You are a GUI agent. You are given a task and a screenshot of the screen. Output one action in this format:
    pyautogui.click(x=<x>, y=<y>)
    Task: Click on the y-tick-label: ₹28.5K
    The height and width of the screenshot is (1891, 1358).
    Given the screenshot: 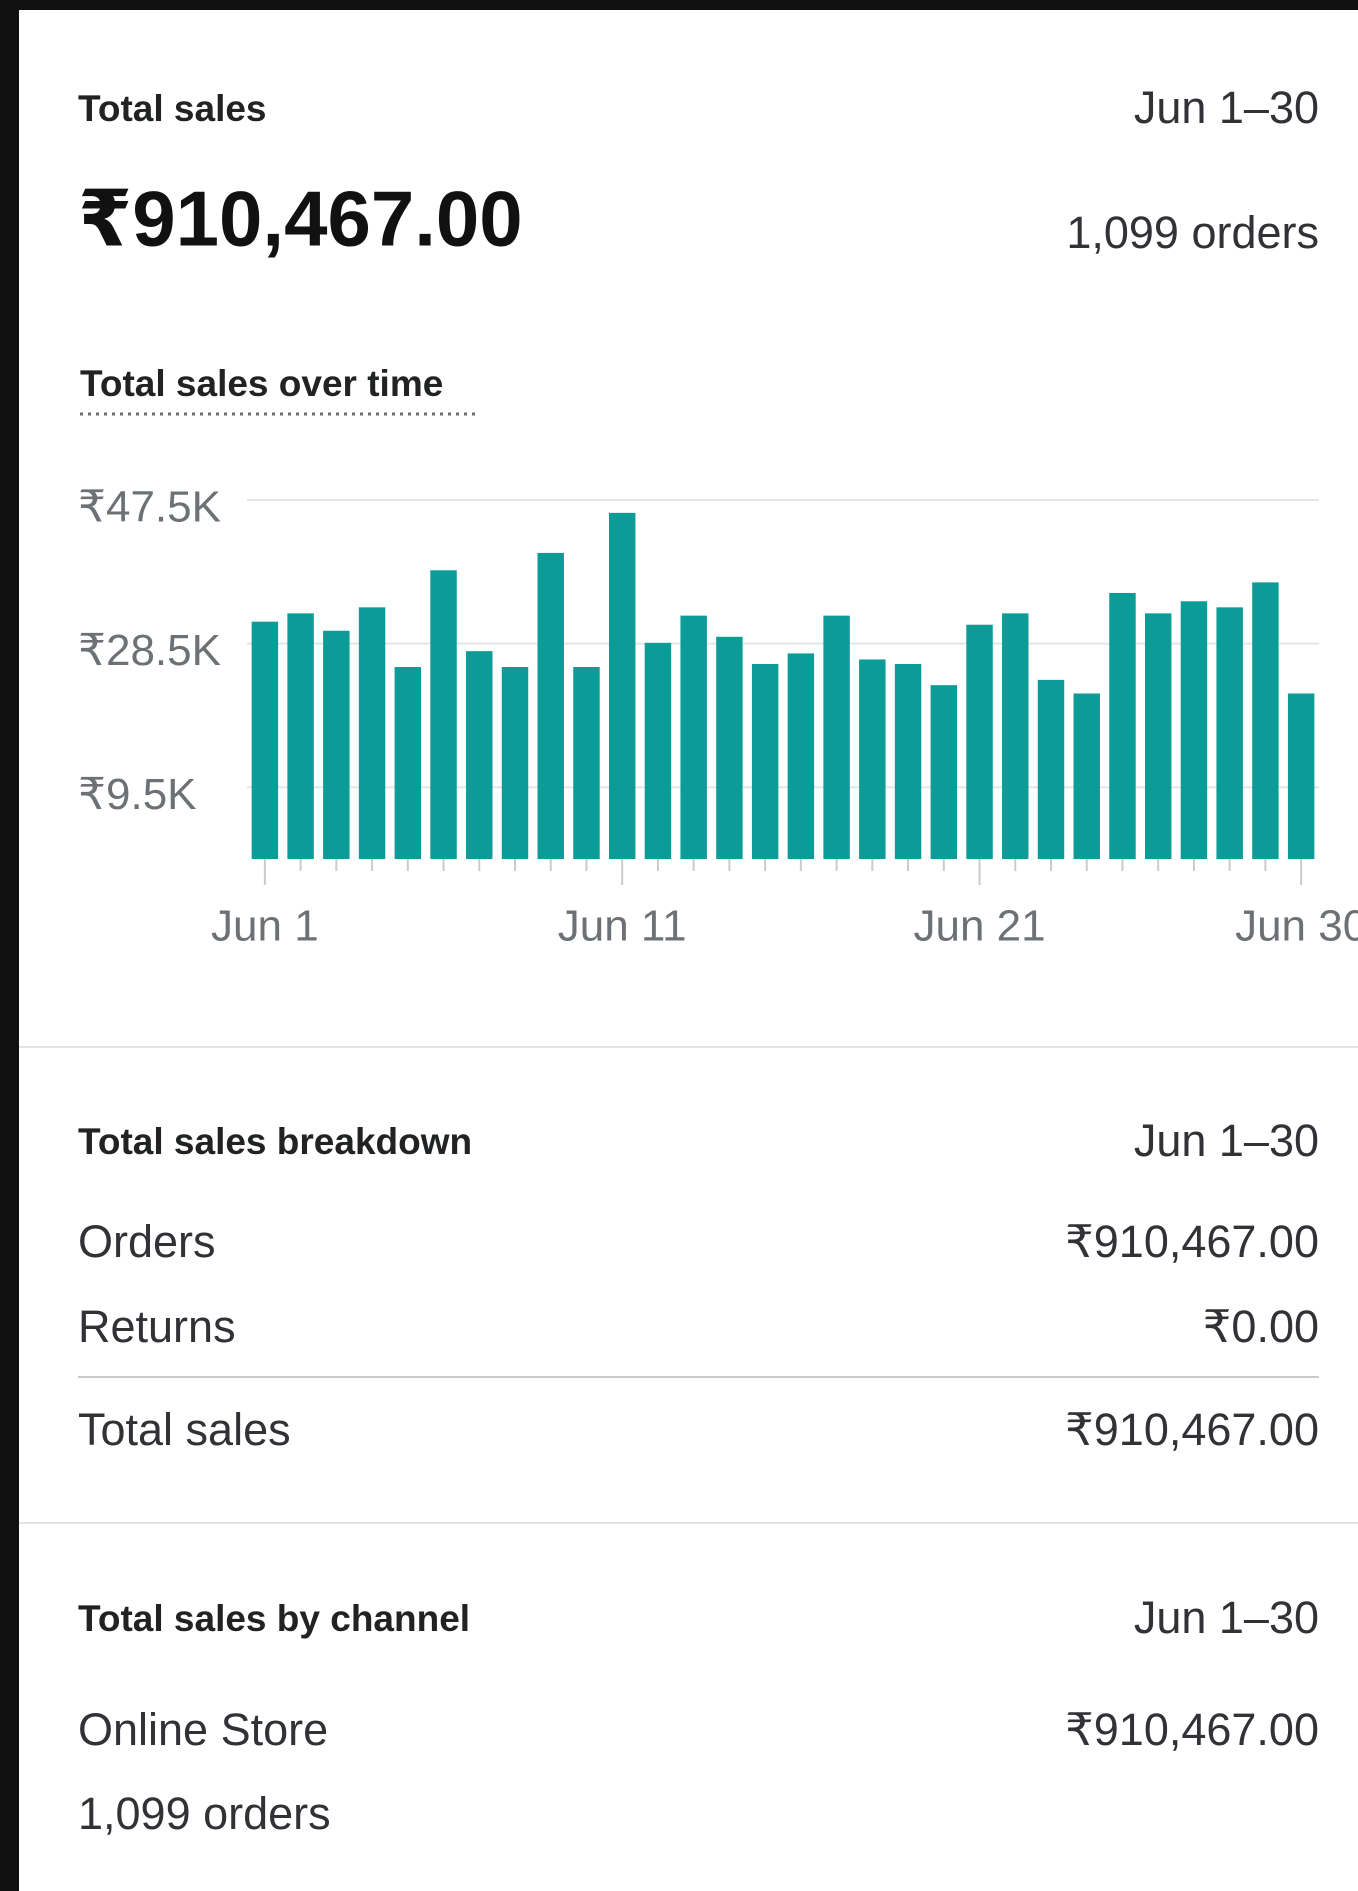 What is the action you would take?
    pyautogui.click(x=149, y=650)
    